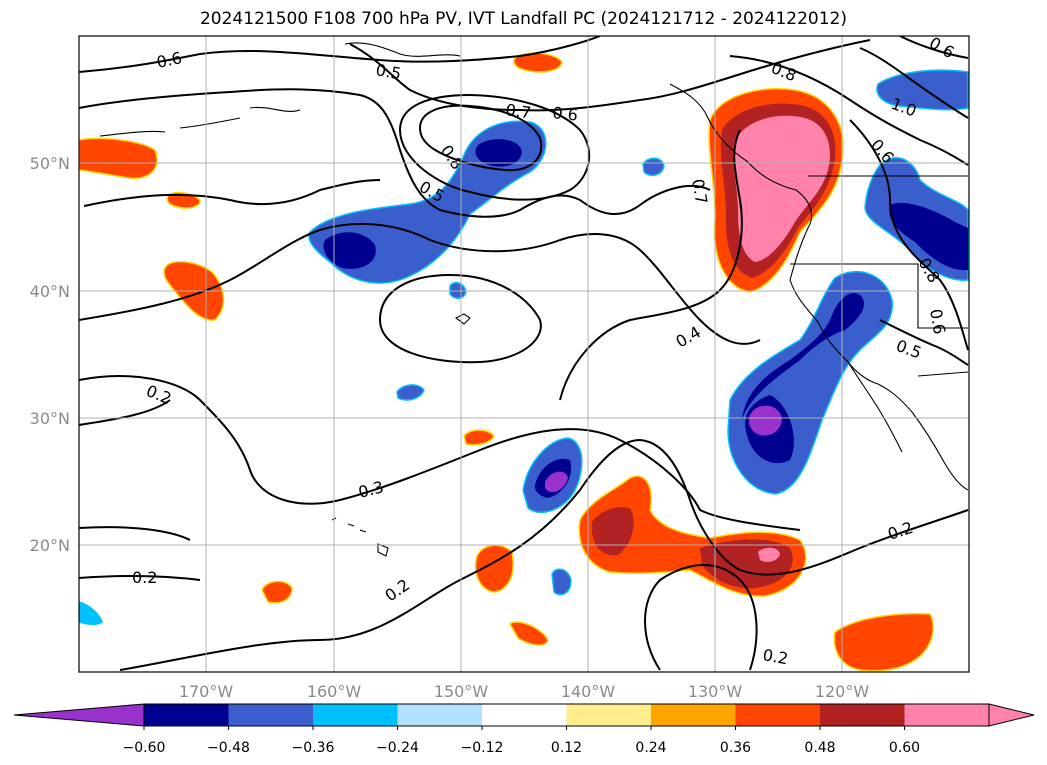 The height and width of the screenshot is (765, 1047). What do you see at coordinates (701, 617) in the screenshot?
I see `contour-0.2-east` at bounding box center [701, 617].